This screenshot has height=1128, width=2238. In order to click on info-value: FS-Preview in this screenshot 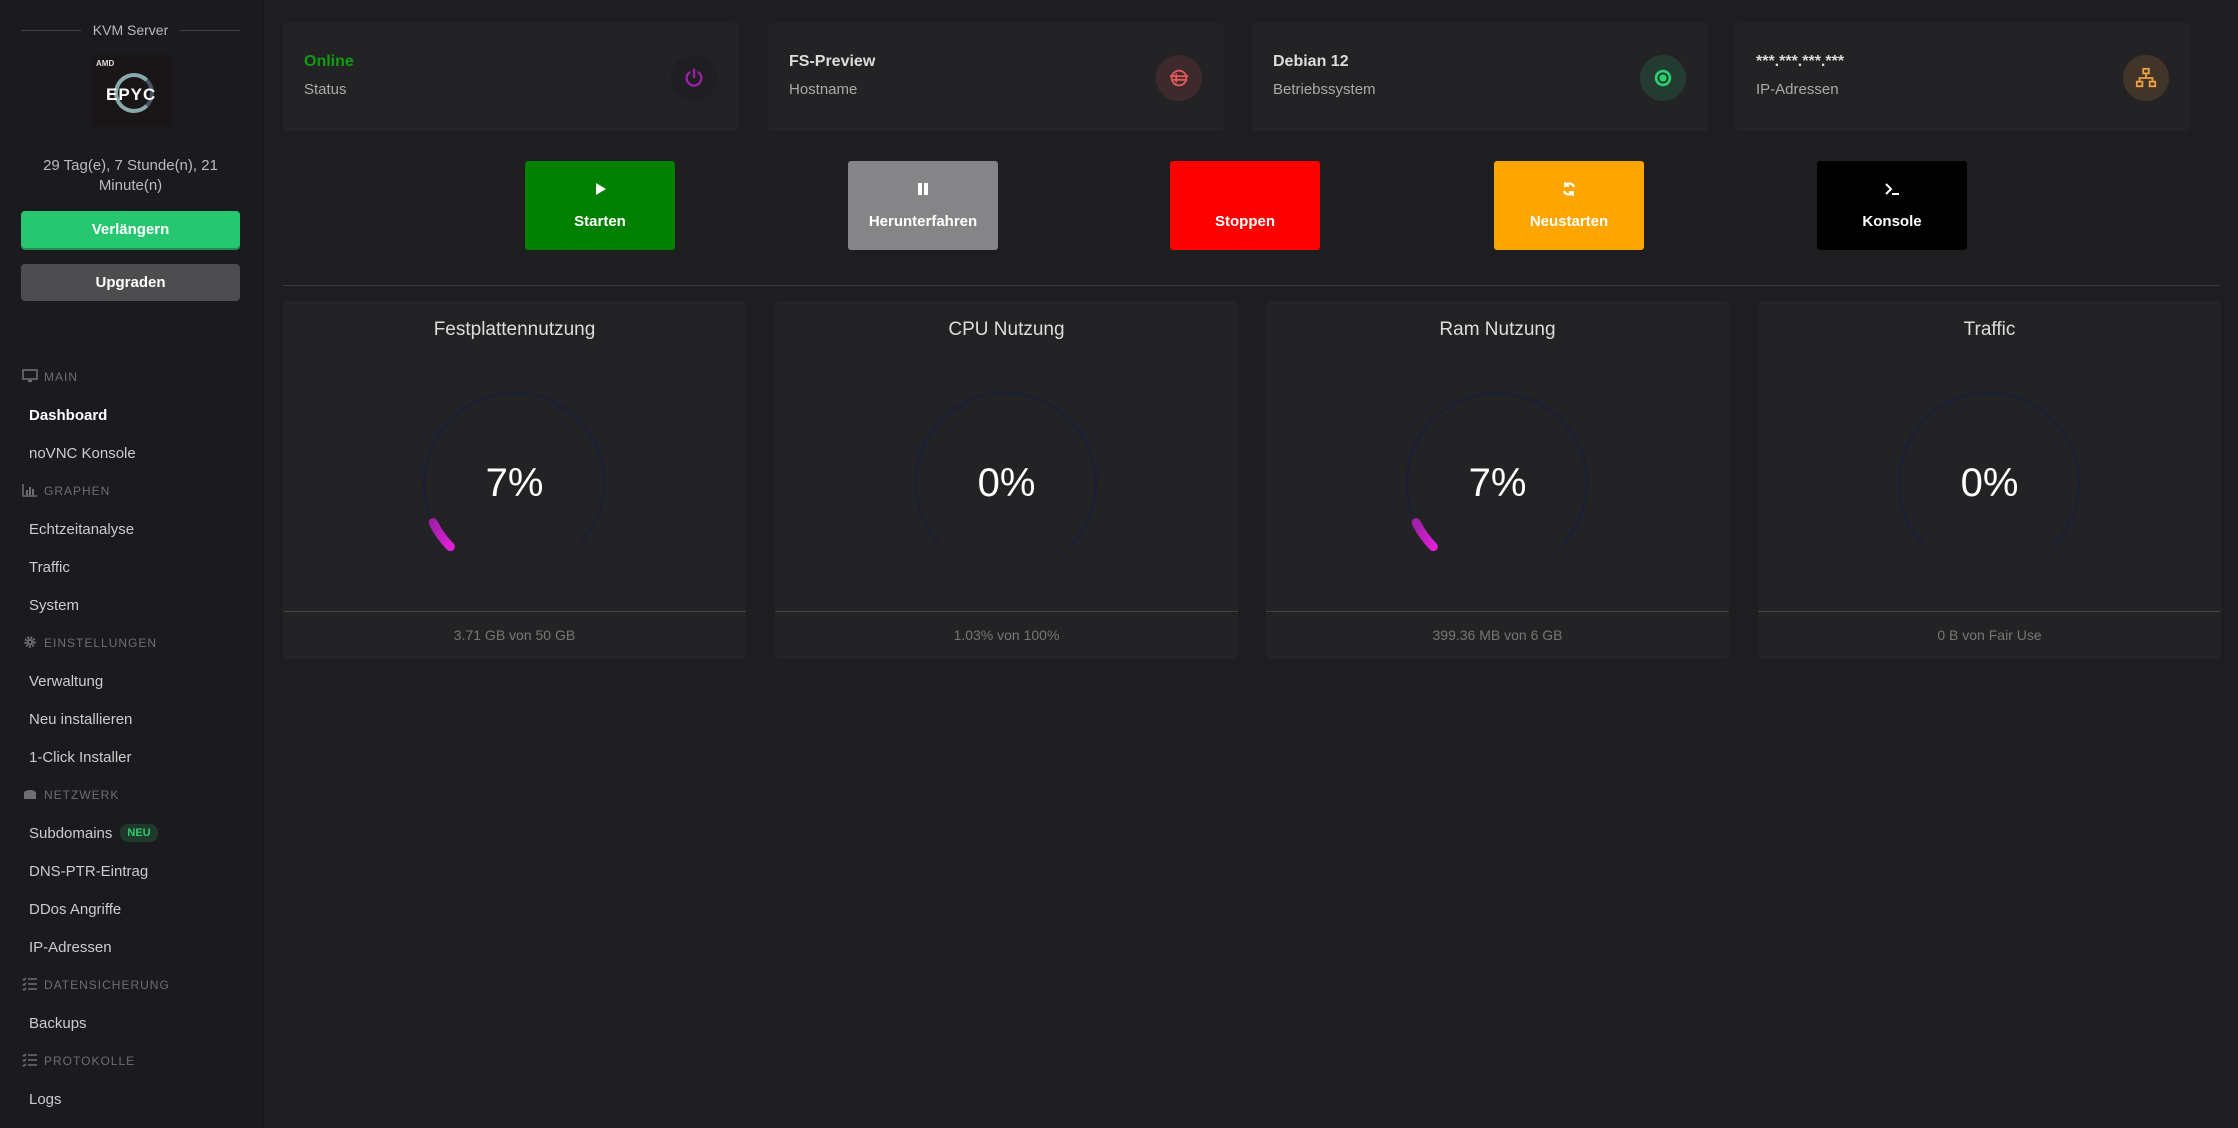, I will do `click(832, 61)`.